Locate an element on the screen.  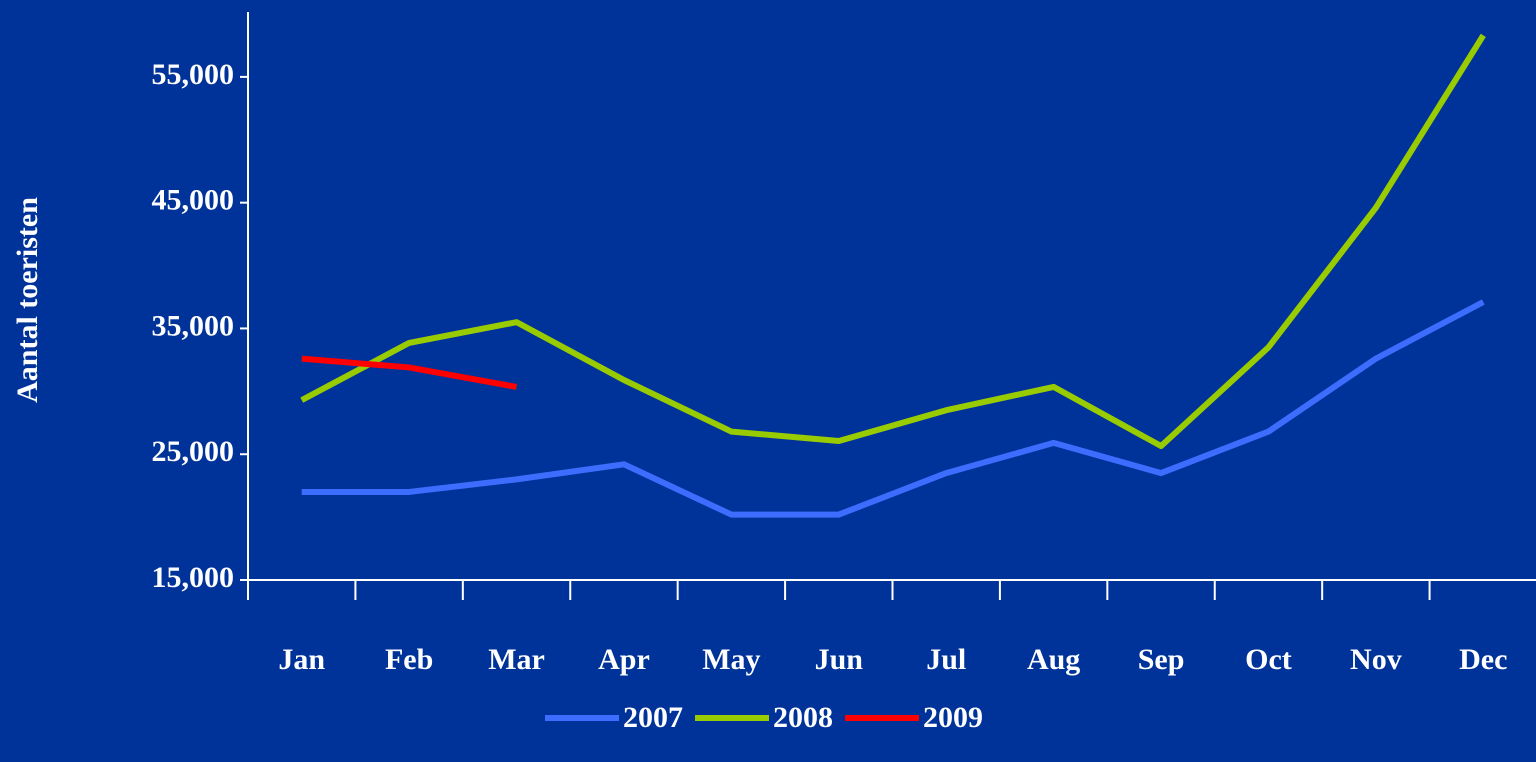
x-tick-label: Nov is located at coordinates (1376, 659).